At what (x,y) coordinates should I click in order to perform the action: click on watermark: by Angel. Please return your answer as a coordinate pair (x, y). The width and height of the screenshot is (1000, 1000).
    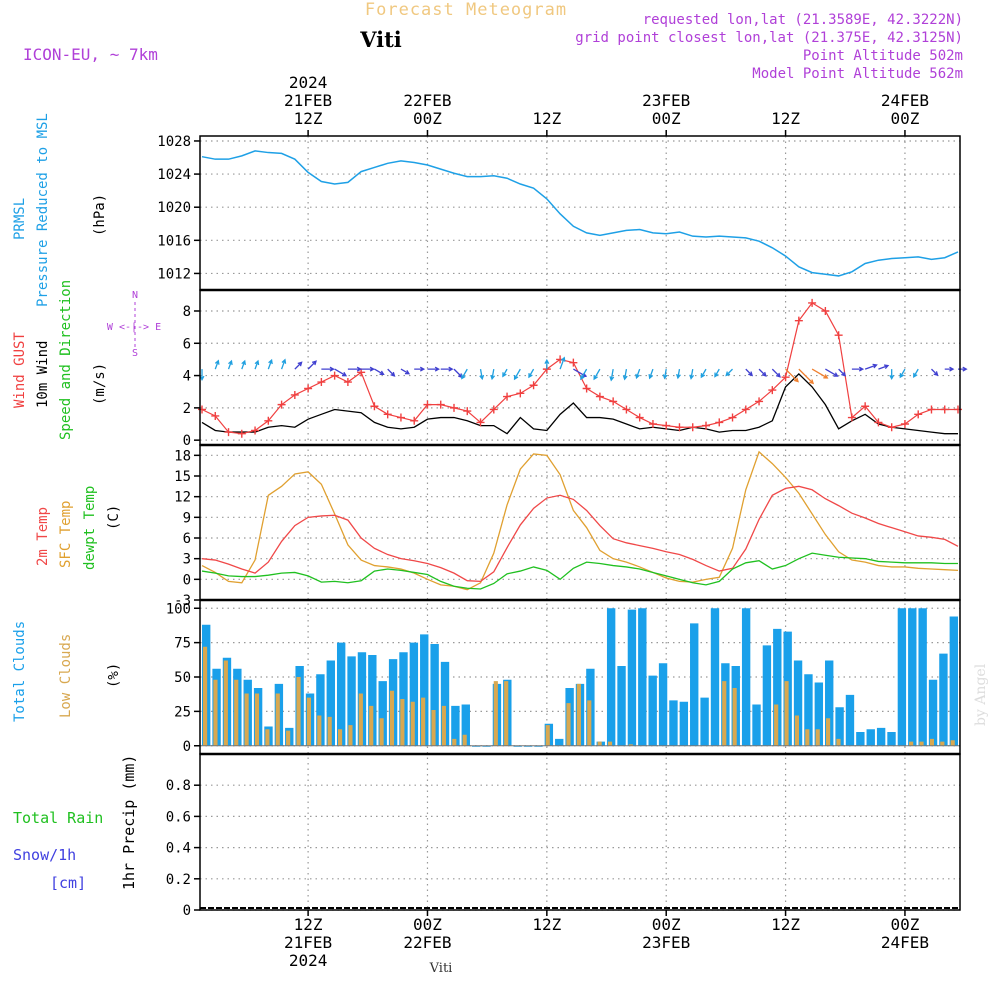
    Looking at the image, I should click on (981, 694).